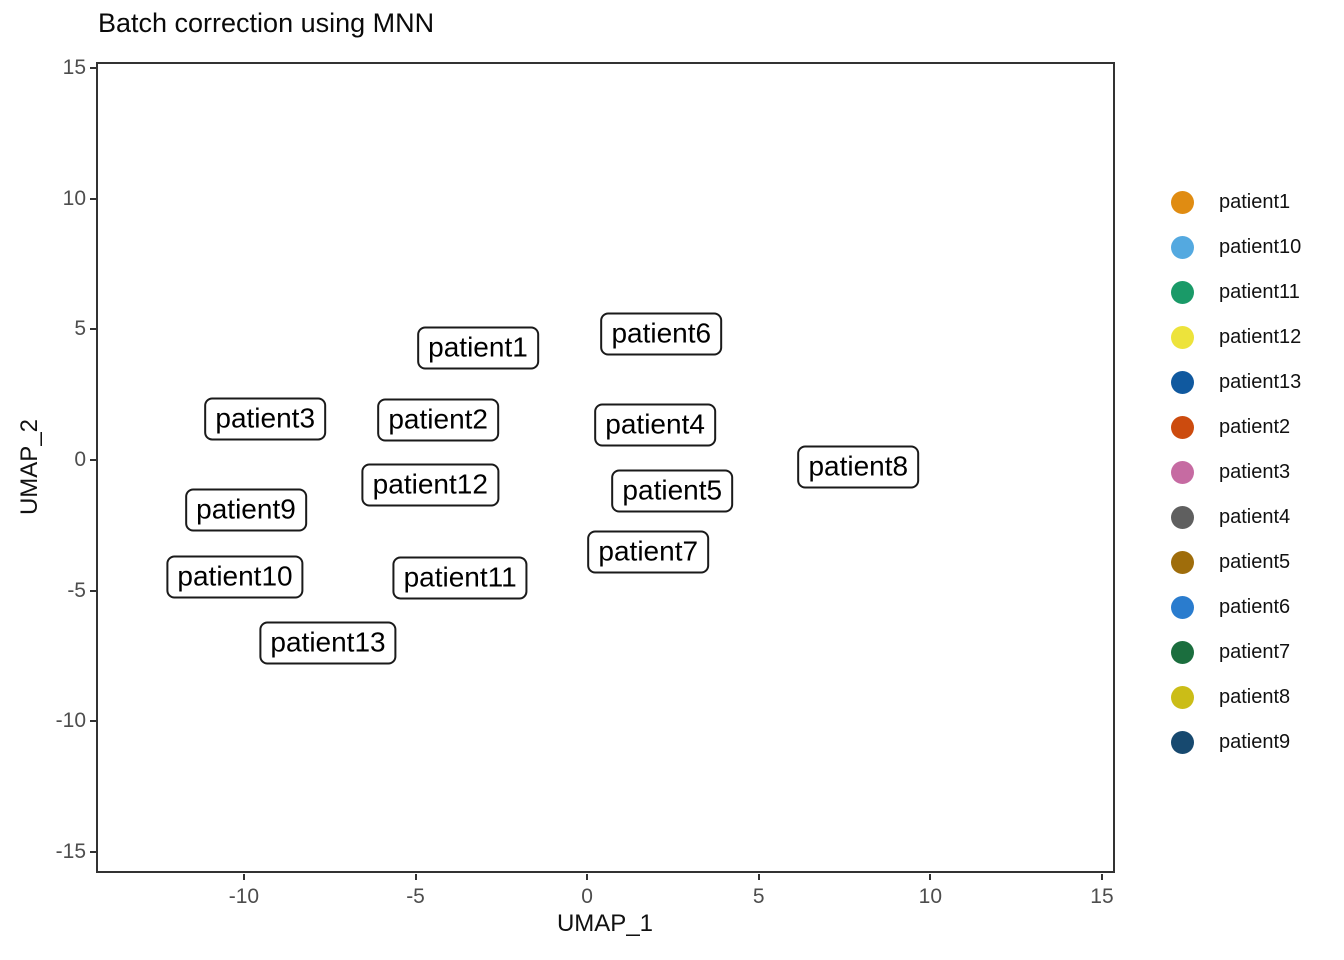 The image size is (1344, 960). Describe the element at coordinates (265, 419) in the screenshot. I see `cluster-label-patient3: patient3` at that location.